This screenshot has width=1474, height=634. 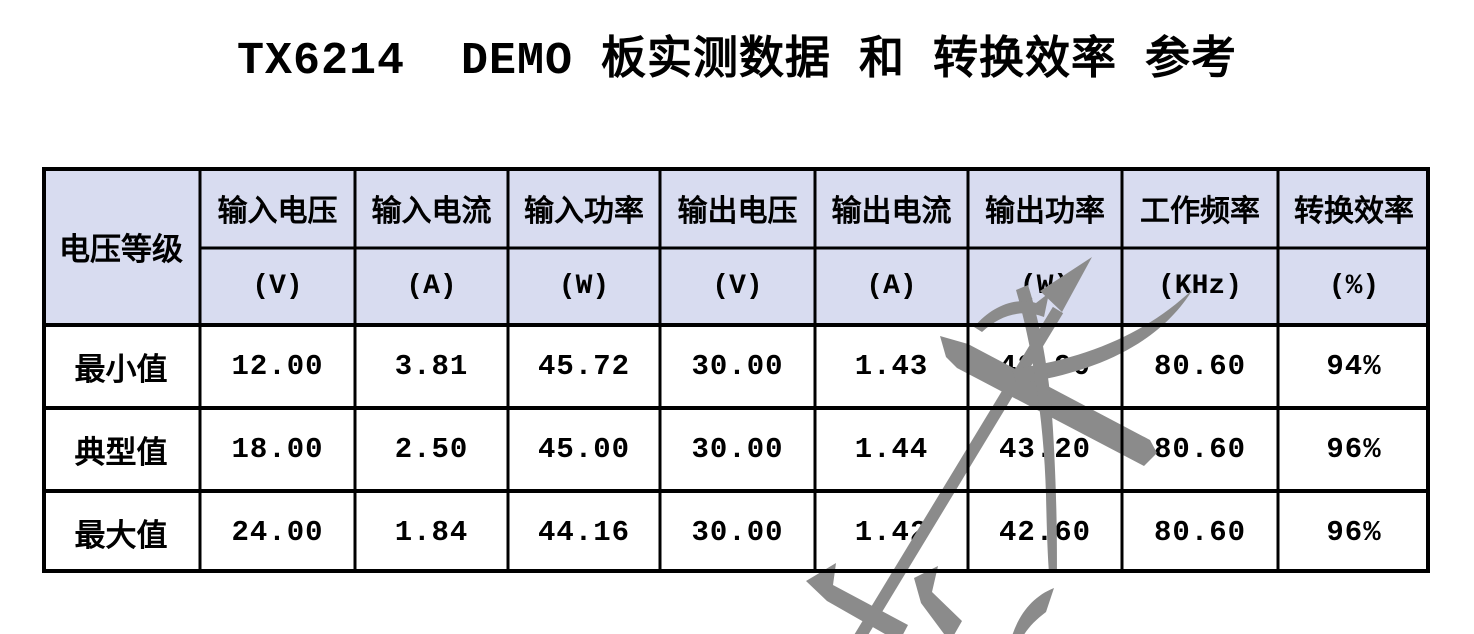 What do you see at coordinates (121, 535) in the screenshot?
I see `row-label-max: 最大值` at bounding box center [121, 535].